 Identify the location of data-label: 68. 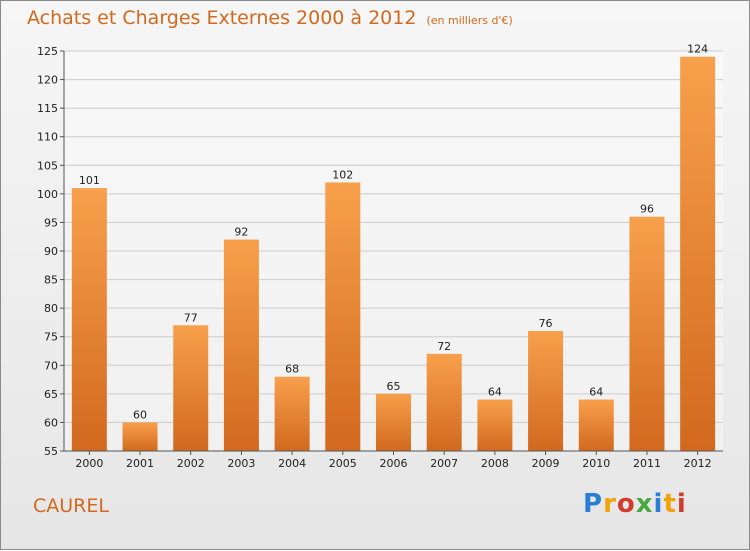
(292, 369).